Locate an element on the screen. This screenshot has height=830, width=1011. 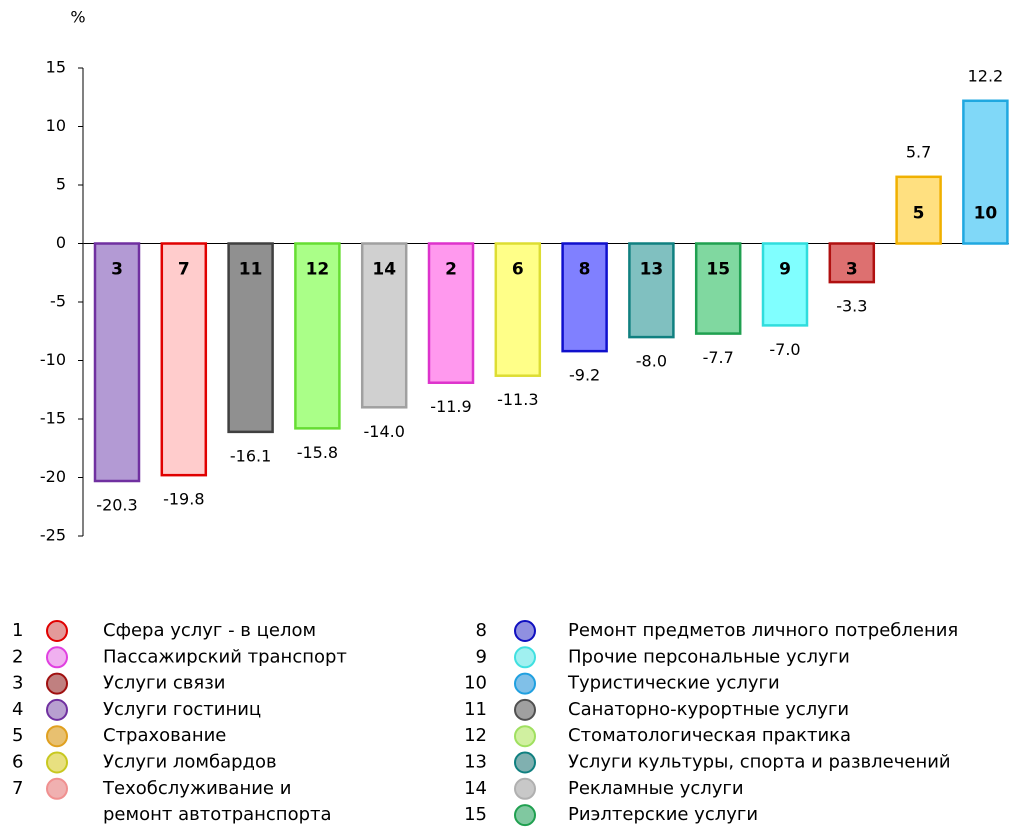
value-label: -9.2 is located at coordinates (584, 375).